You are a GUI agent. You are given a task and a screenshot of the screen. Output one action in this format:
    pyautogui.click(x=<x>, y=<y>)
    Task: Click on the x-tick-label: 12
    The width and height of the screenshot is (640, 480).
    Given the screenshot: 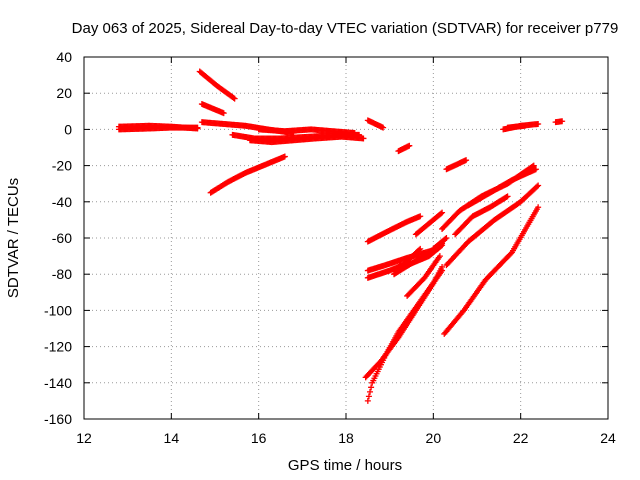 What is the action you would take?
    pyautogui.click(x=84, y=438)
    